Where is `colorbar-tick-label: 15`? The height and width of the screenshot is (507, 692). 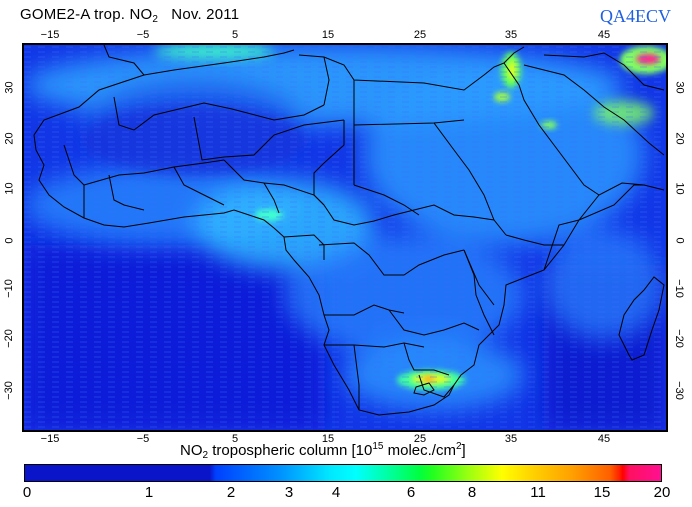 colorbar-tick-label: 15 is located at coordinates (602, 492).